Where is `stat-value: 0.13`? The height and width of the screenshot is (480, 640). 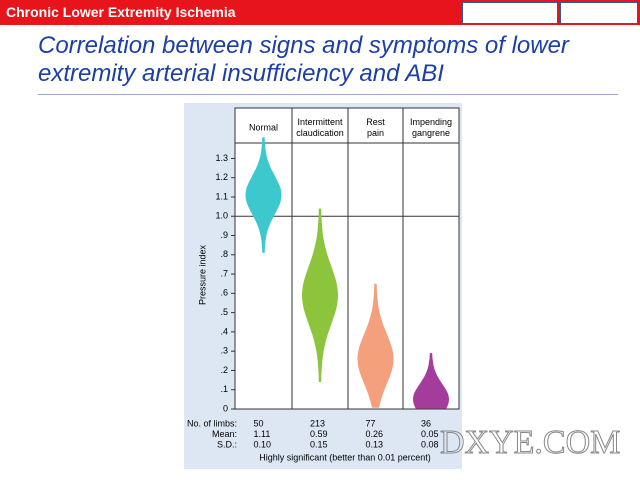 stat-value: 0.13 is located at coordinates (375, 444).